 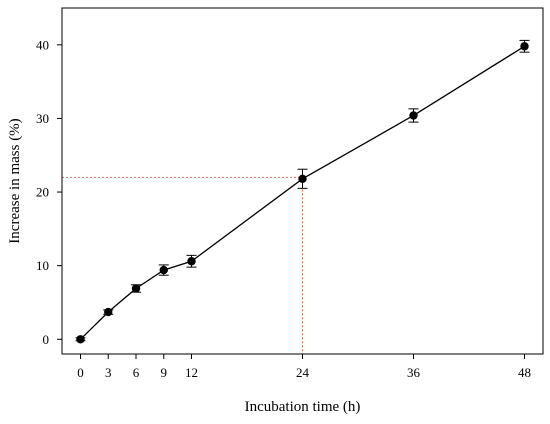 I want to click on y-tick-label: 40, so click(x=42, y=44).